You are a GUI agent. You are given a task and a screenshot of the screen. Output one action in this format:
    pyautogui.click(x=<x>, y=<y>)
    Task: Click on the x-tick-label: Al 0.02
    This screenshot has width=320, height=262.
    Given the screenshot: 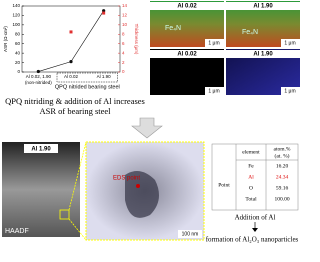 What is the action you would take?
    pyautogui.click(x=71, y=76)
    